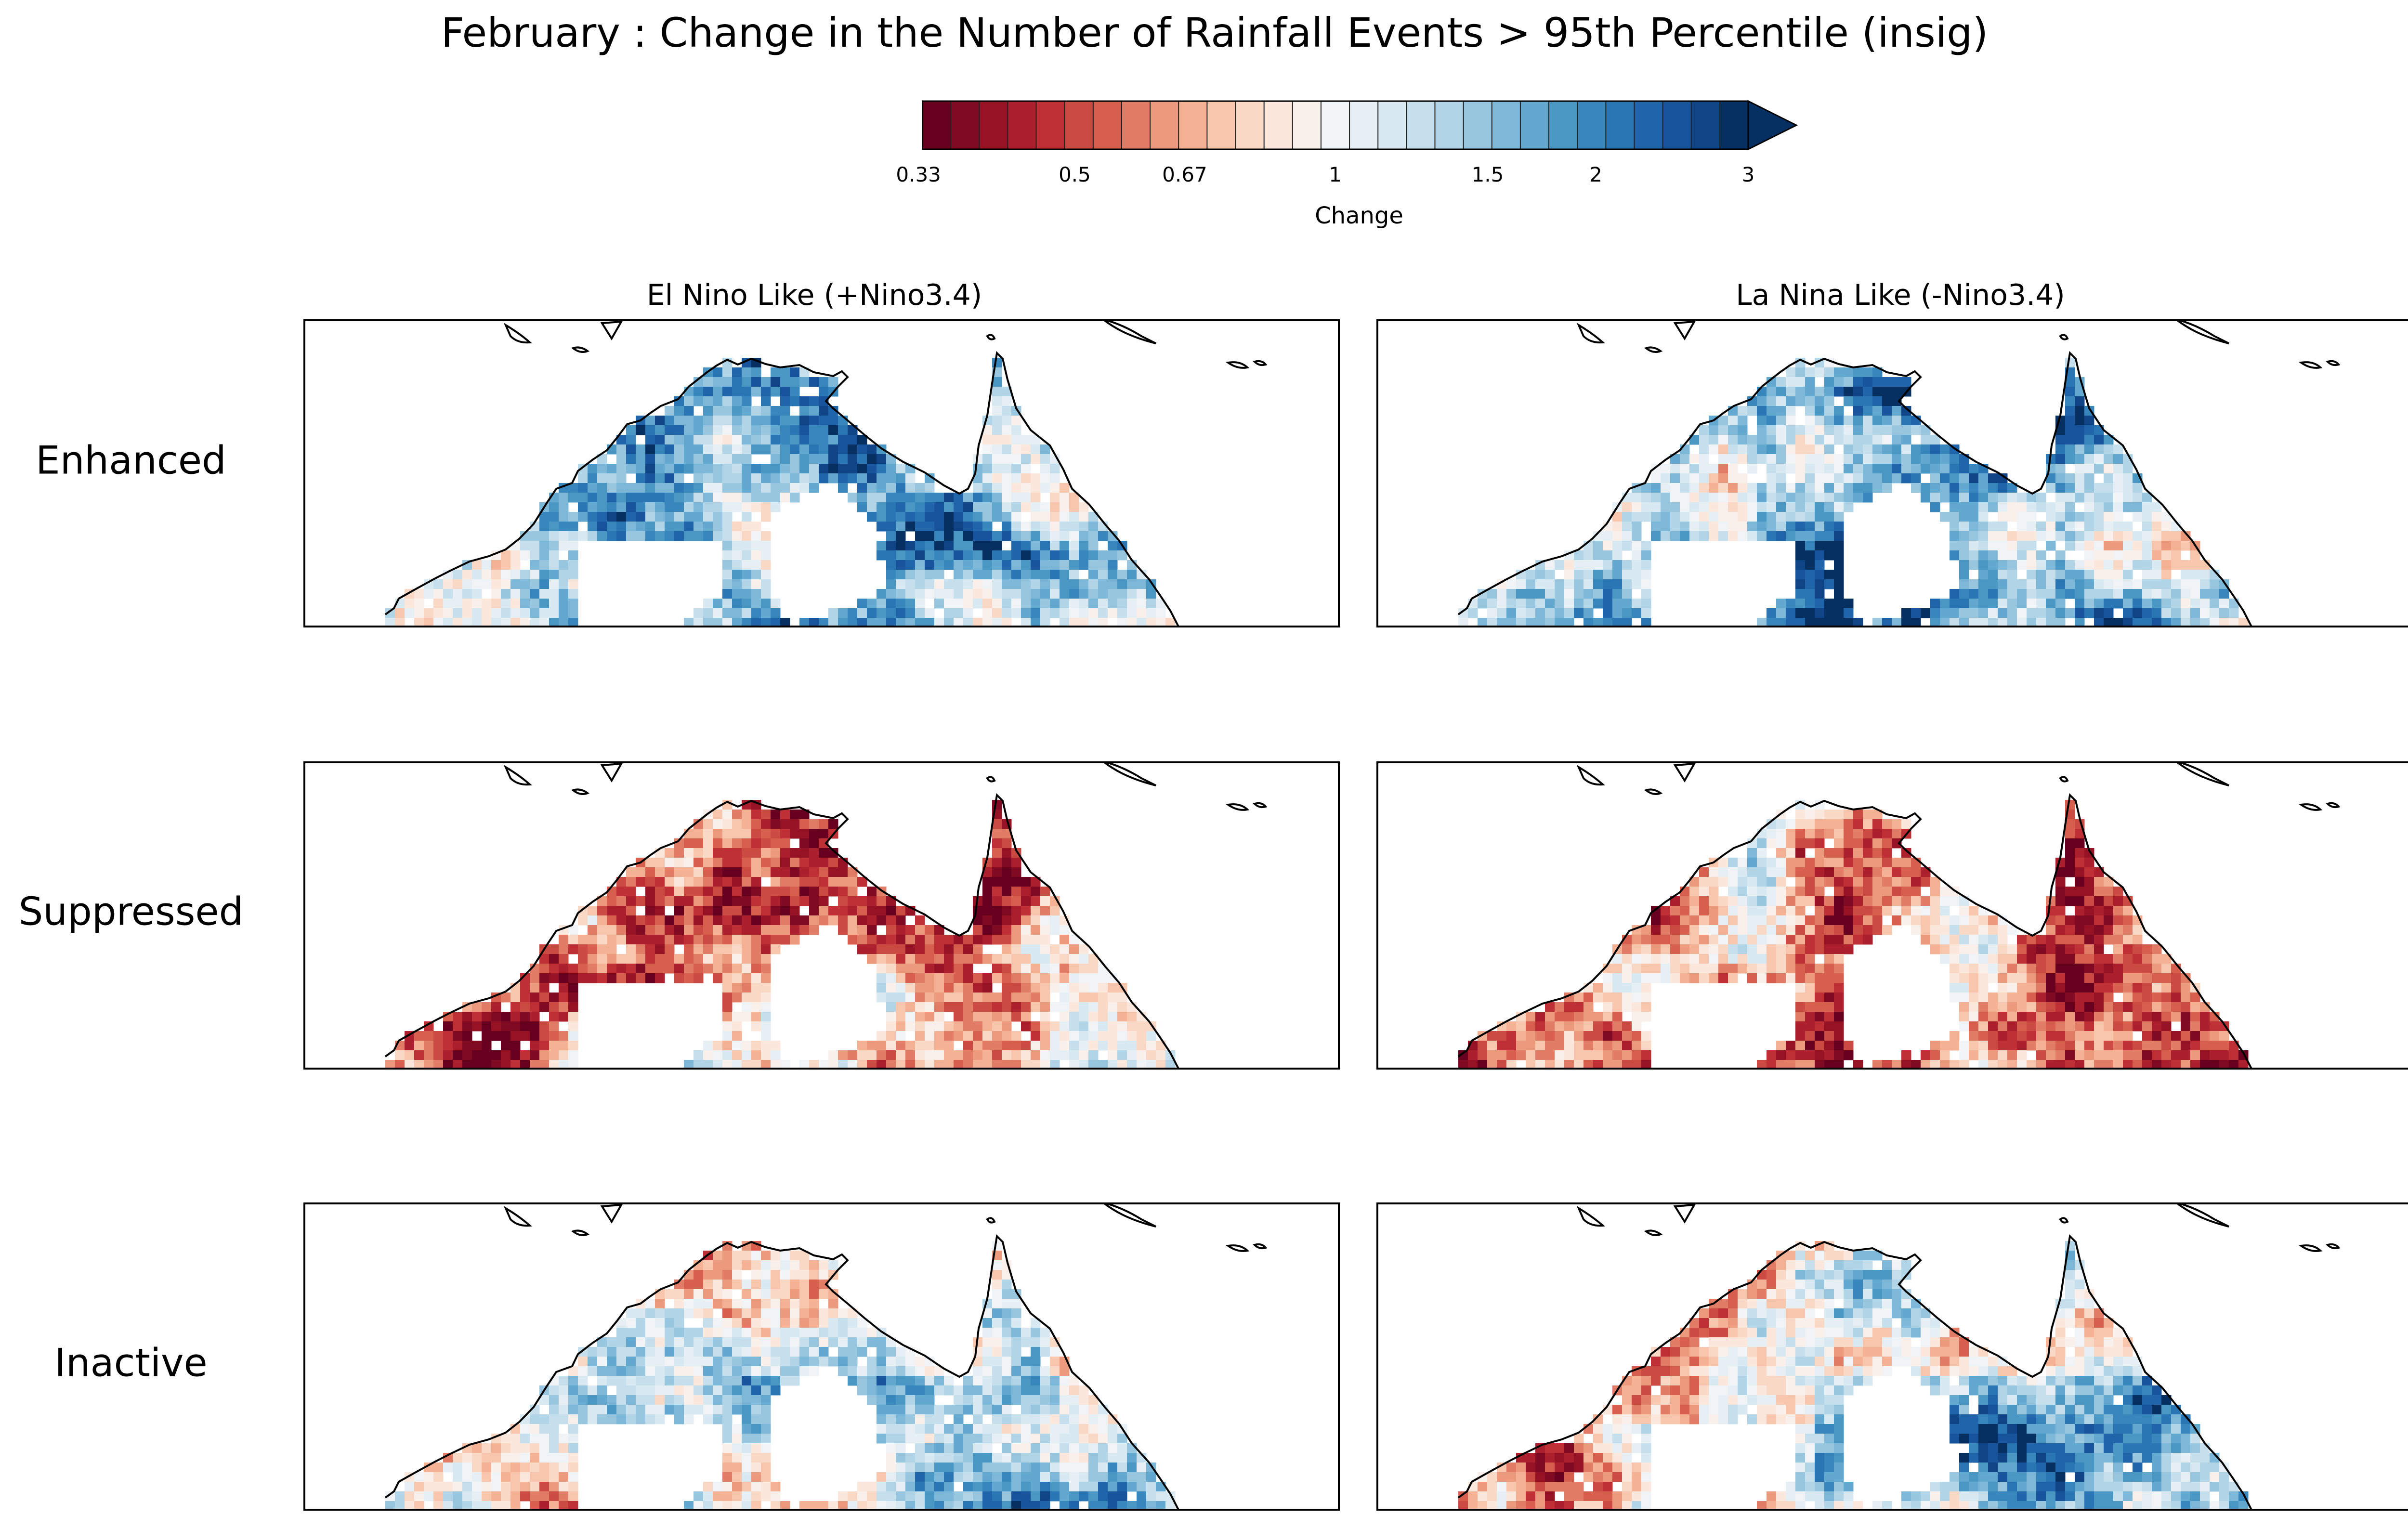 This screenshot has width=2408, height=1528. I want to click on colorbar-tick-label: 0.5, so click(1075, 174).